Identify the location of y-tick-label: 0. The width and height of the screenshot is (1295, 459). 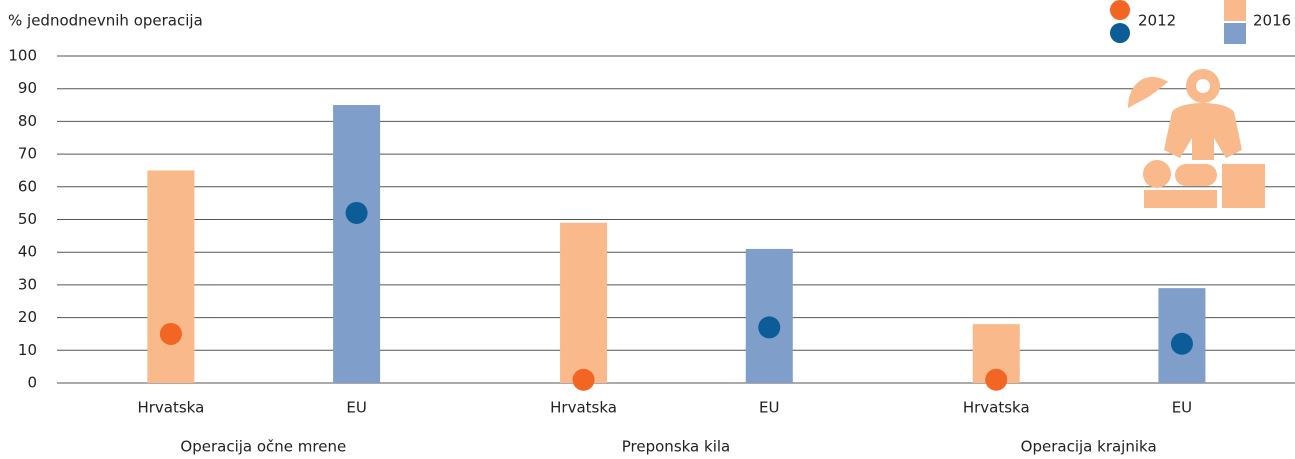
(32, 383).